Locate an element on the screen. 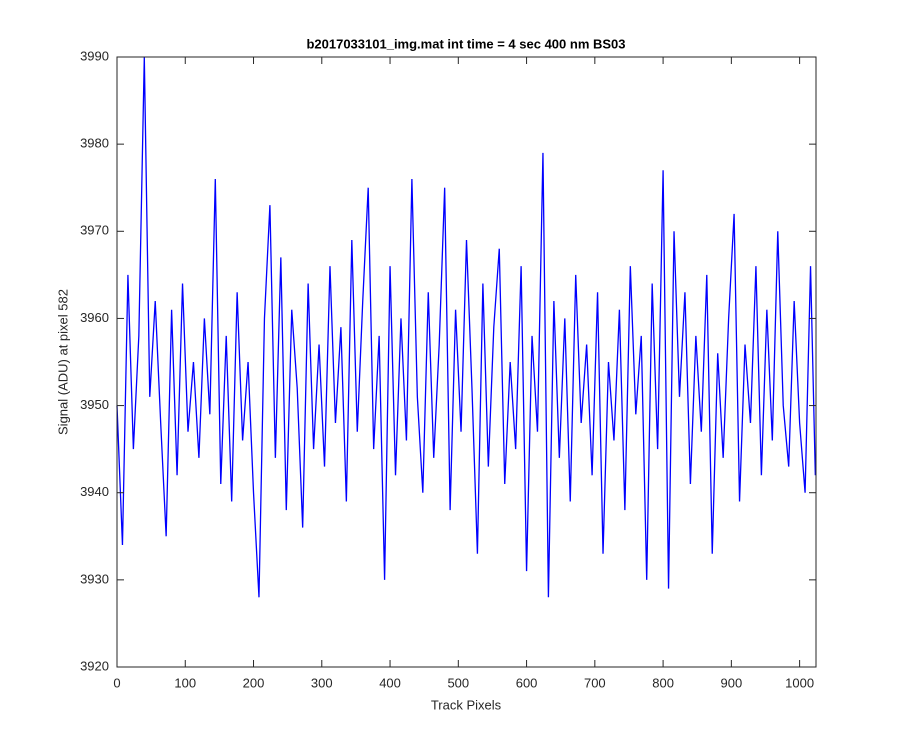 The height and width of the screenshot is (750, 900). y-tick-label: 3990 is located at coordinates (94, 55).